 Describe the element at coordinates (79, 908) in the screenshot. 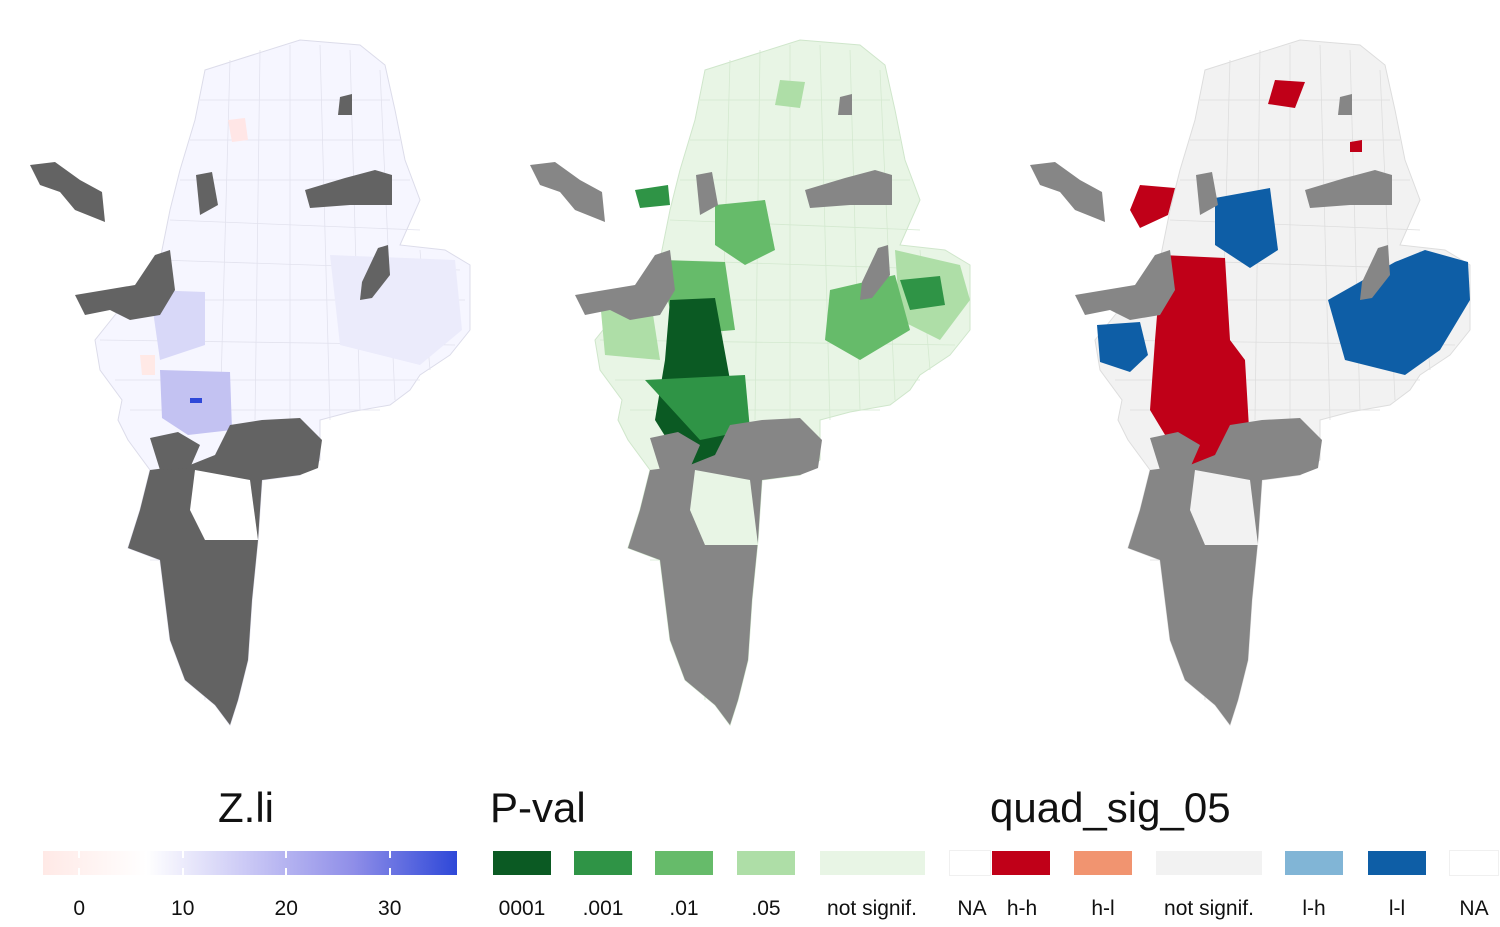

I see `zli-tick-label: 0` at that location.